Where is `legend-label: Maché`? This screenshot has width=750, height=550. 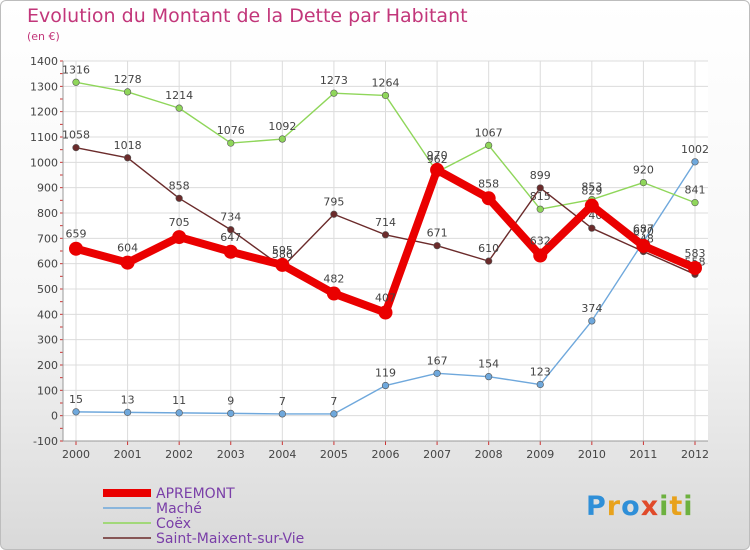 legend-label: Maché is located at coordinates (179, 509).